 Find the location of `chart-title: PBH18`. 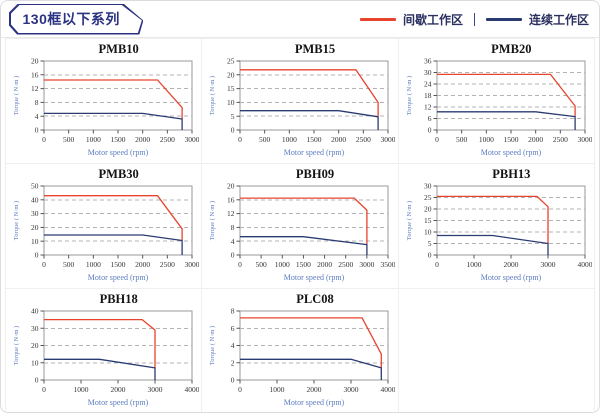

chart-title: PBH18 is located at coordinates (118, 299).